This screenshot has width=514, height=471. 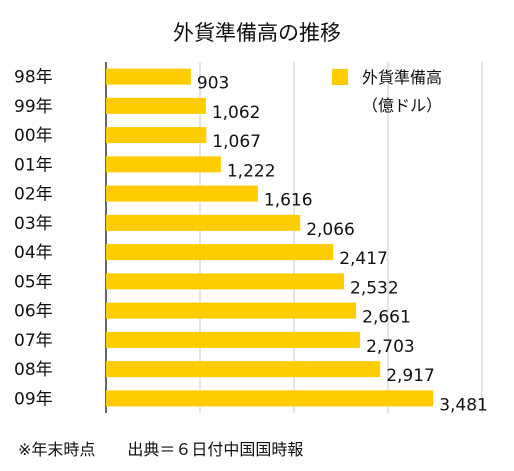 I want to click on data-label: 1,067, so click(x=236, y=142).